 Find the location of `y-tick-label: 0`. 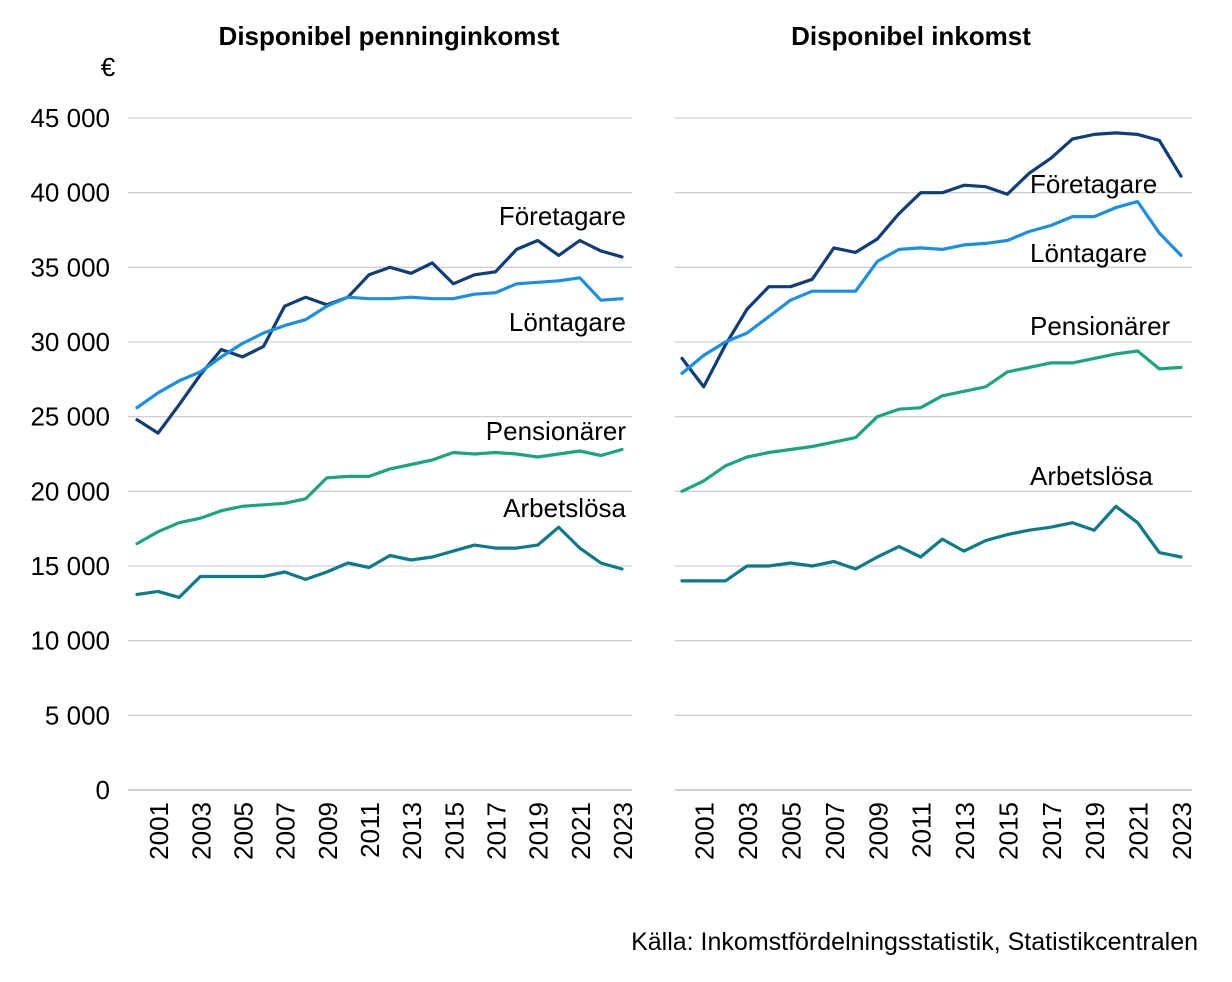

y-tick-label: 0 is located at coordinates (103, 790).